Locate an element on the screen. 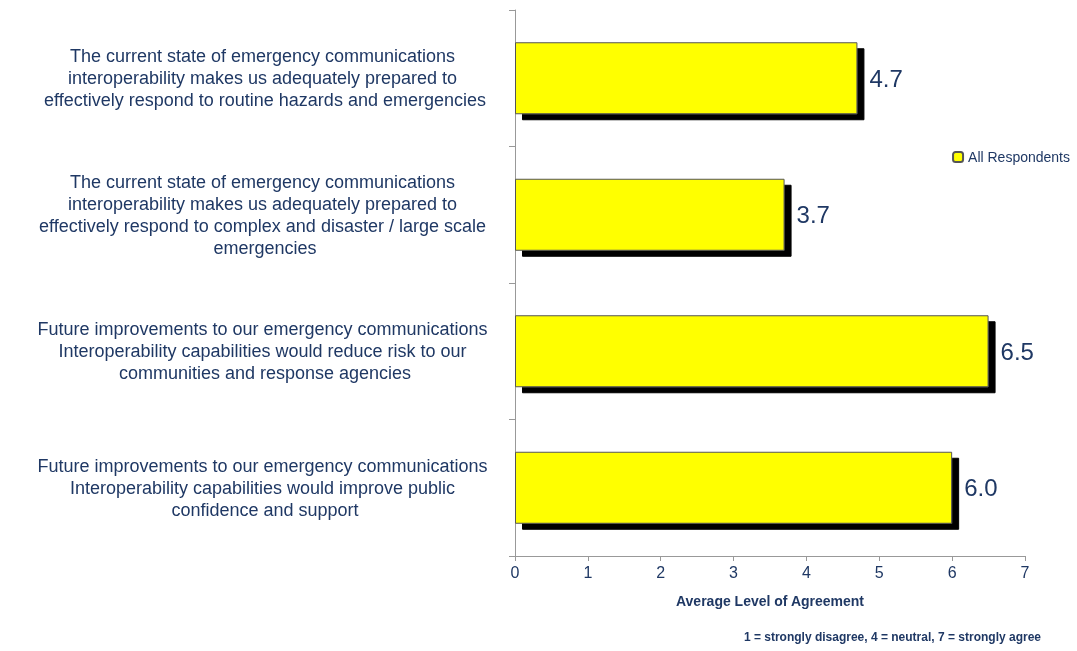 This screenshot has width=1077, height=651. data-label: 4.7 is located at coordinates (886, 78).